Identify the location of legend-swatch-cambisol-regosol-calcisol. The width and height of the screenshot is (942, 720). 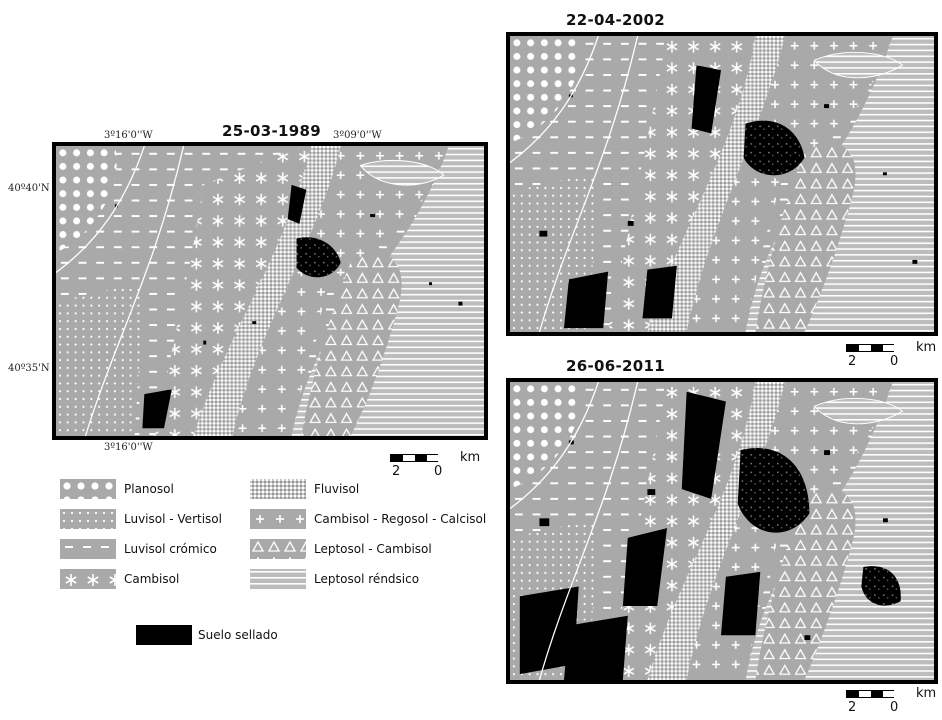
(278, 519).